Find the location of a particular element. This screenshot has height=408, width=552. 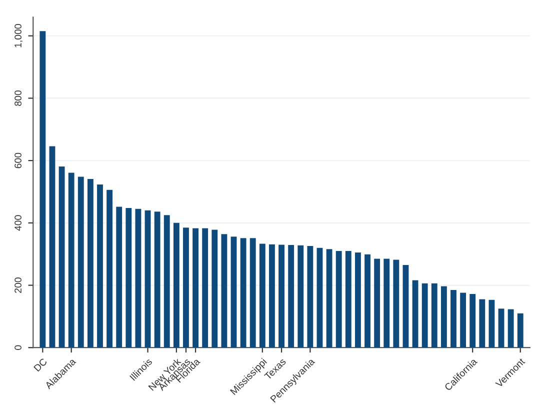

y-tick-label: 800 is located at coordinates (18, 98).